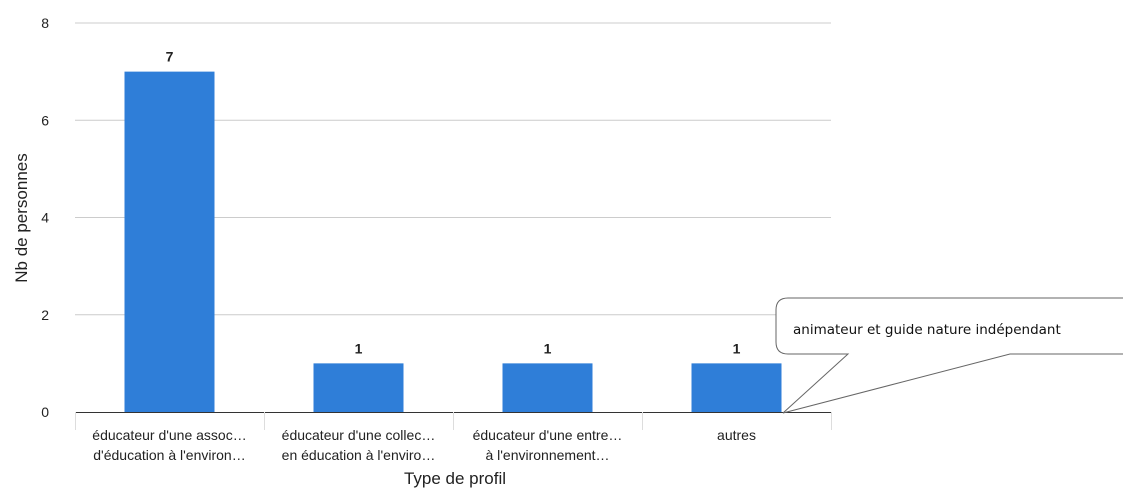 This screenshot has width=1123, height=491. What do you see at coordinates (45, 23) in the screenshot?
I see `y-tick-label: 8` at bounding box center [45, 23].